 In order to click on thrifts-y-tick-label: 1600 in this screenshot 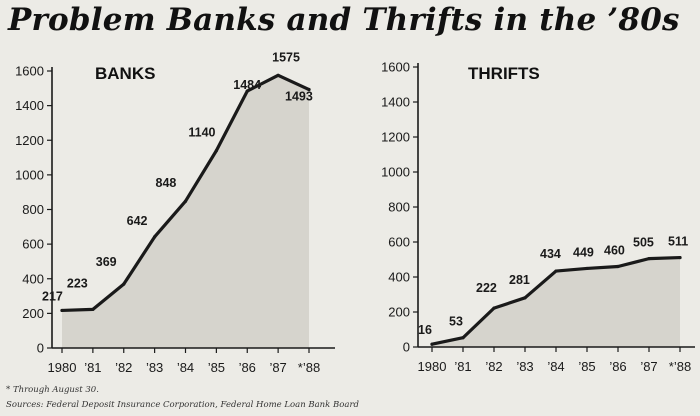, I will do `click(395, 67)`.